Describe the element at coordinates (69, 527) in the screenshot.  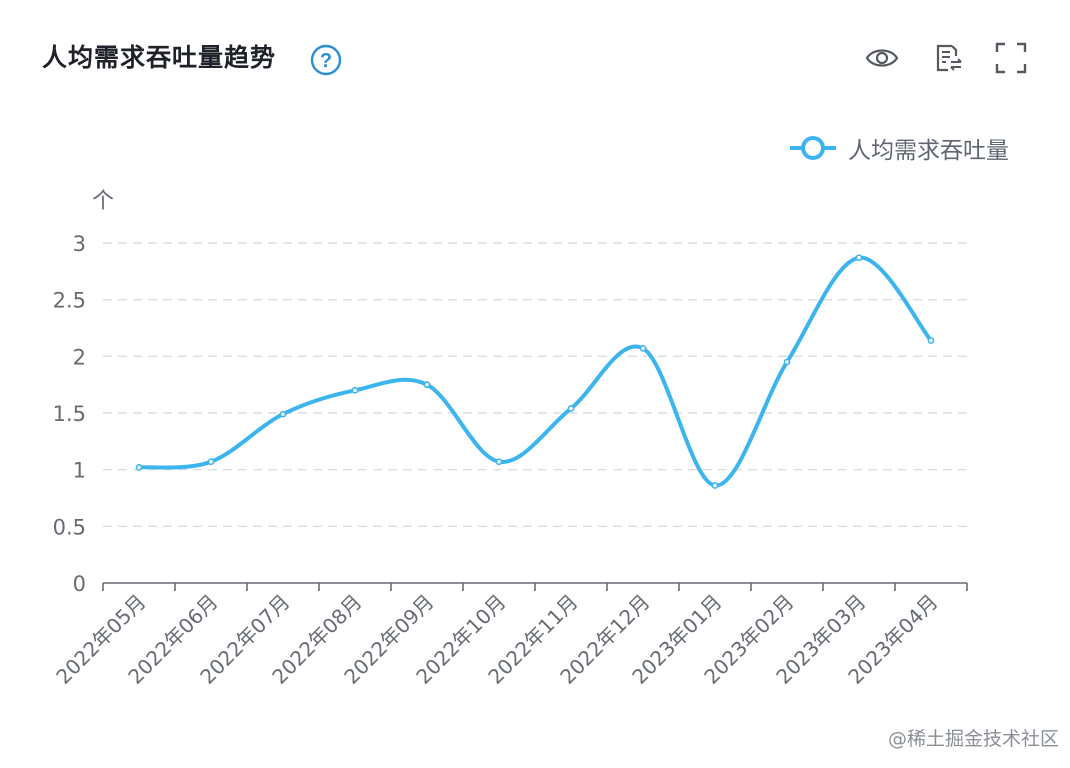
I see `y-tick-label: 0.5` at that location.